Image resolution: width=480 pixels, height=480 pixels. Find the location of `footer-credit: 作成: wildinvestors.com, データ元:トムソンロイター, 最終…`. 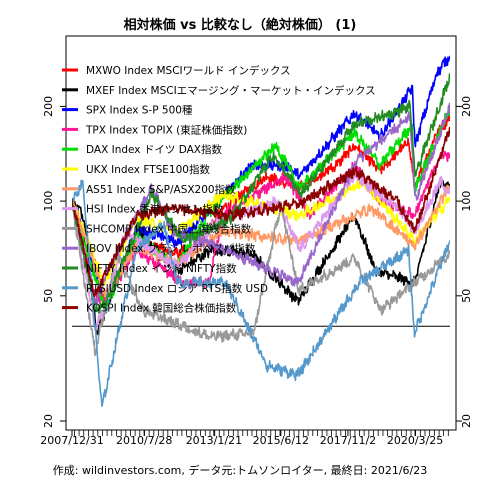

footer-credit: 作成: wildinvestors.com, データ元:トムソンロイター, 最終… is located at coordinates (240, 470).